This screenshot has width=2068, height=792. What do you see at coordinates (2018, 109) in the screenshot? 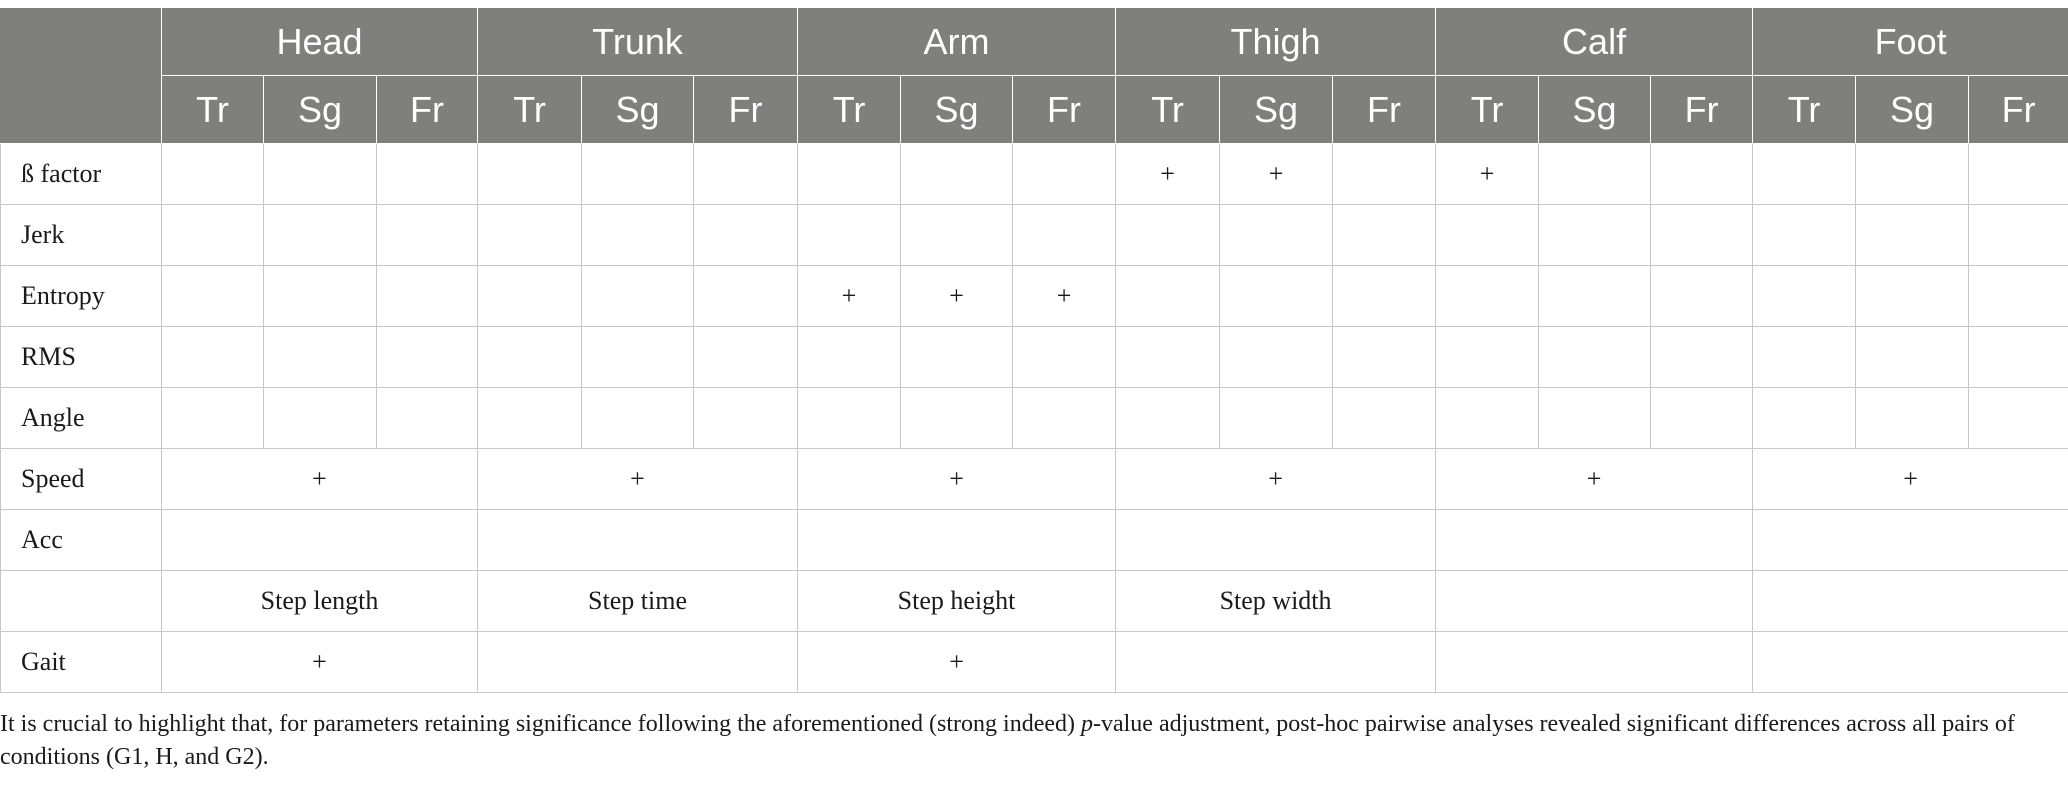
I see `plane-header-foot-fr: Fr` at bounding box center [2018, 109].